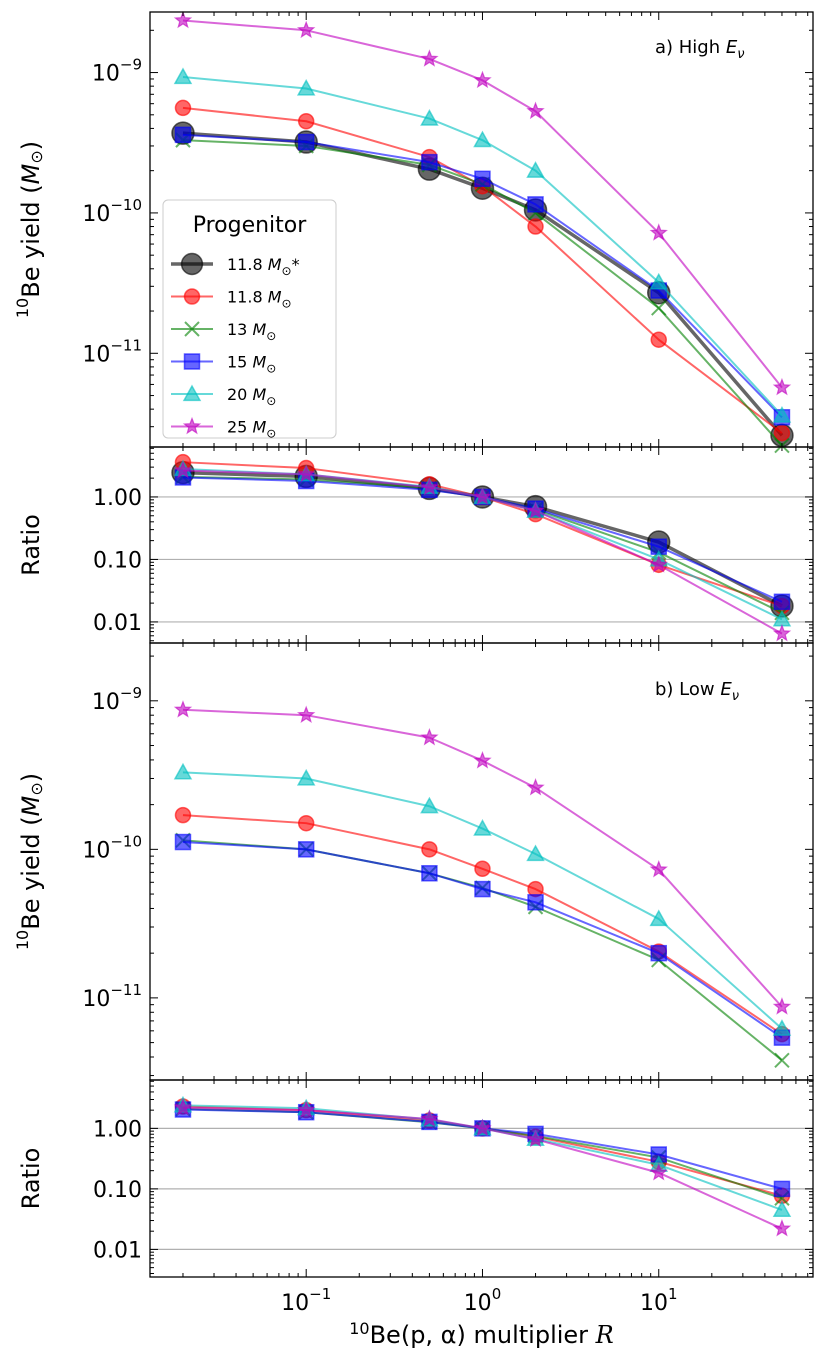  I want to click on x-axis-title: 10Be(p, α) multiplier R, so click(481, 1334).